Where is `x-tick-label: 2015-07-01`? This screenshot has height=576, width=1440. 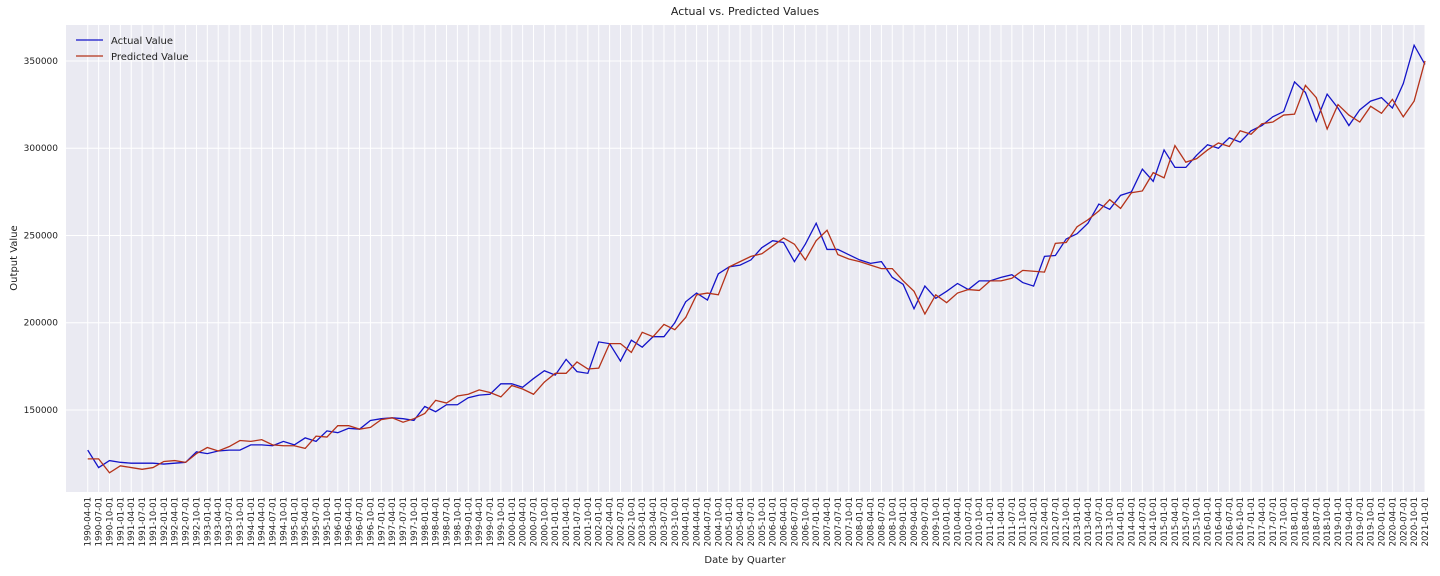
x-tick-label: 2015-07-01 is located at coordinates (1187, 521).